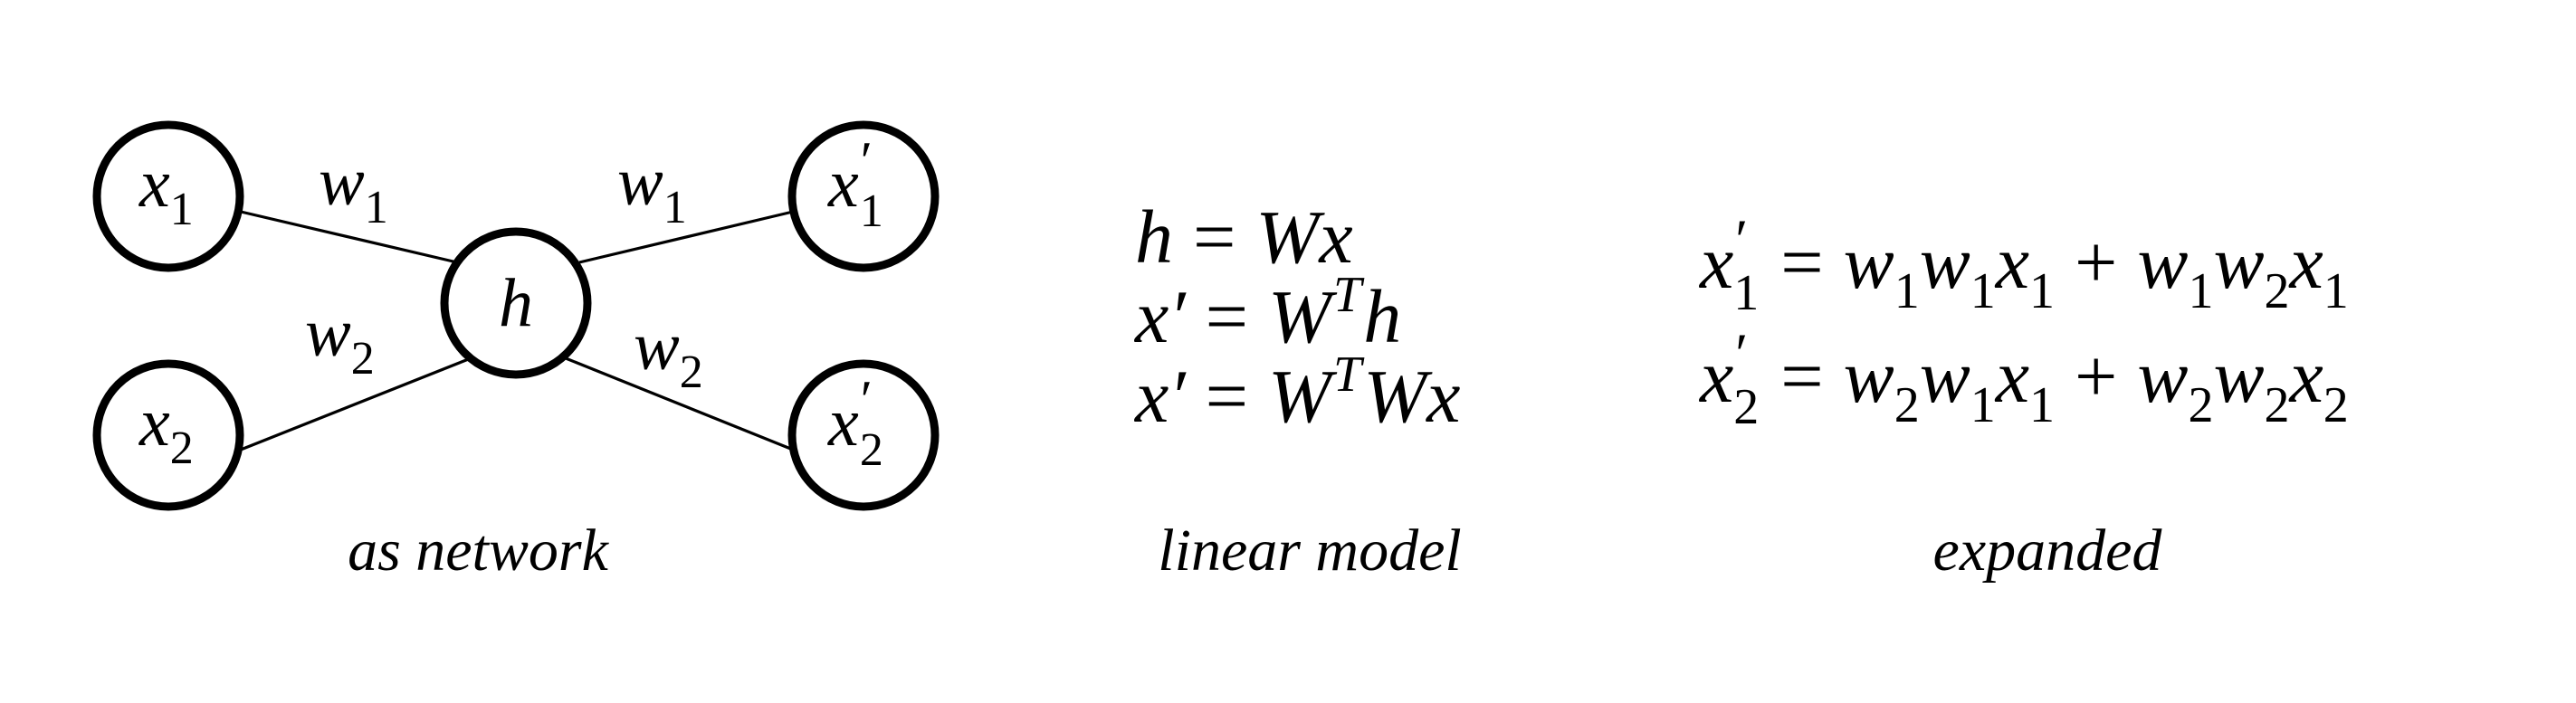 The width and height of the screenshot is (2576, 703). What do you see at coordinates (1244, 237) in the screenshot?
I see `linear-eq-1: h = Wx` at bounding box center [1244, 237].